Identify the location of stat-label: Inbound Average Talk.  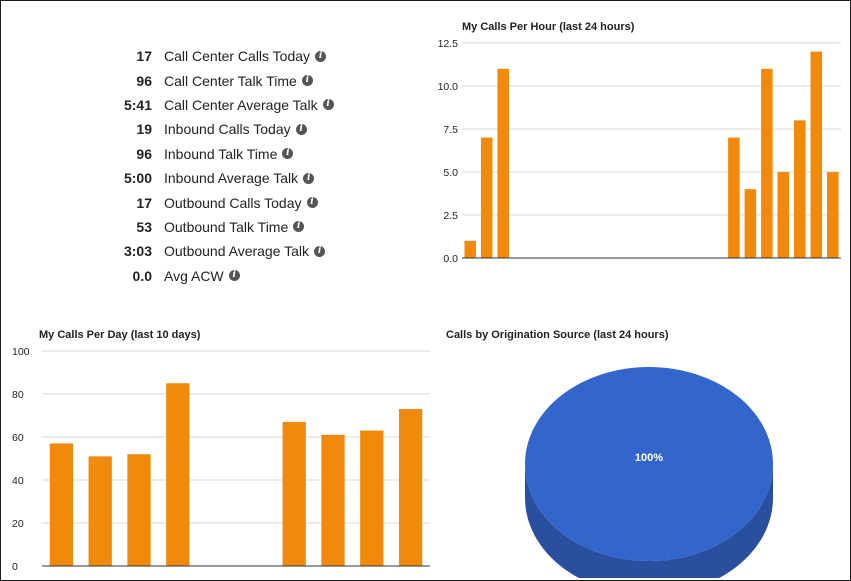
(231, 178).